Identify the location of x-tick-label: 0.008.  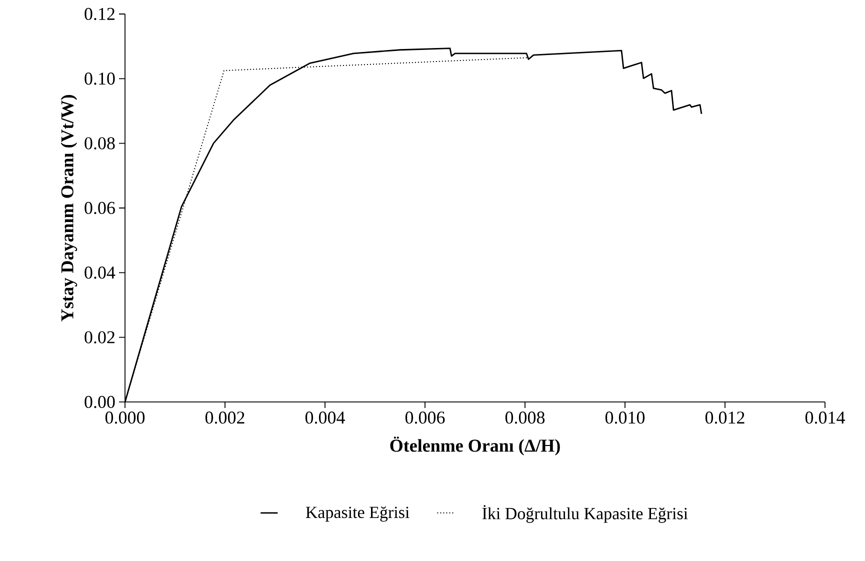
(525, 418).